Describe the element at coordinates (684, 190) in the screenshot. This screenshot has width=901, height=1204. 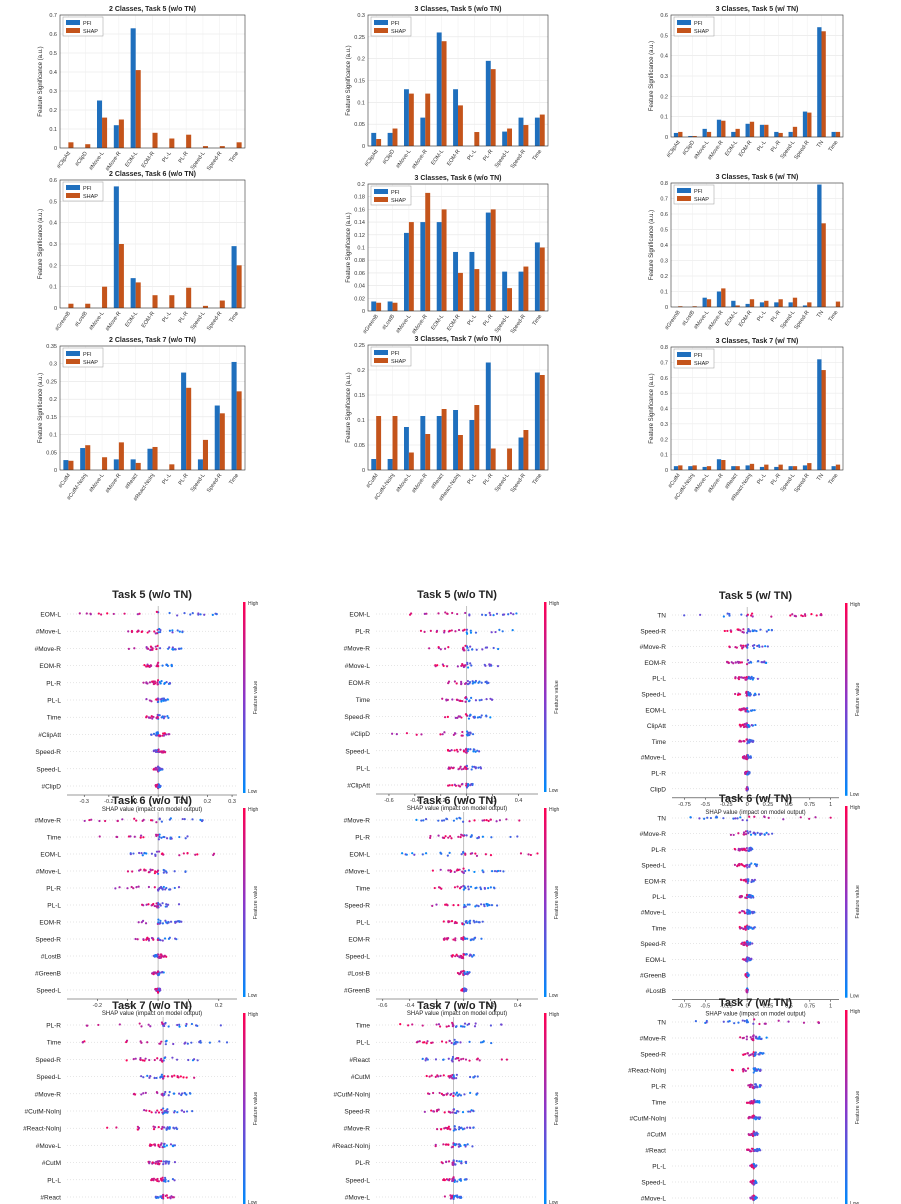
I see `legend-swatch-pfi` at that location.